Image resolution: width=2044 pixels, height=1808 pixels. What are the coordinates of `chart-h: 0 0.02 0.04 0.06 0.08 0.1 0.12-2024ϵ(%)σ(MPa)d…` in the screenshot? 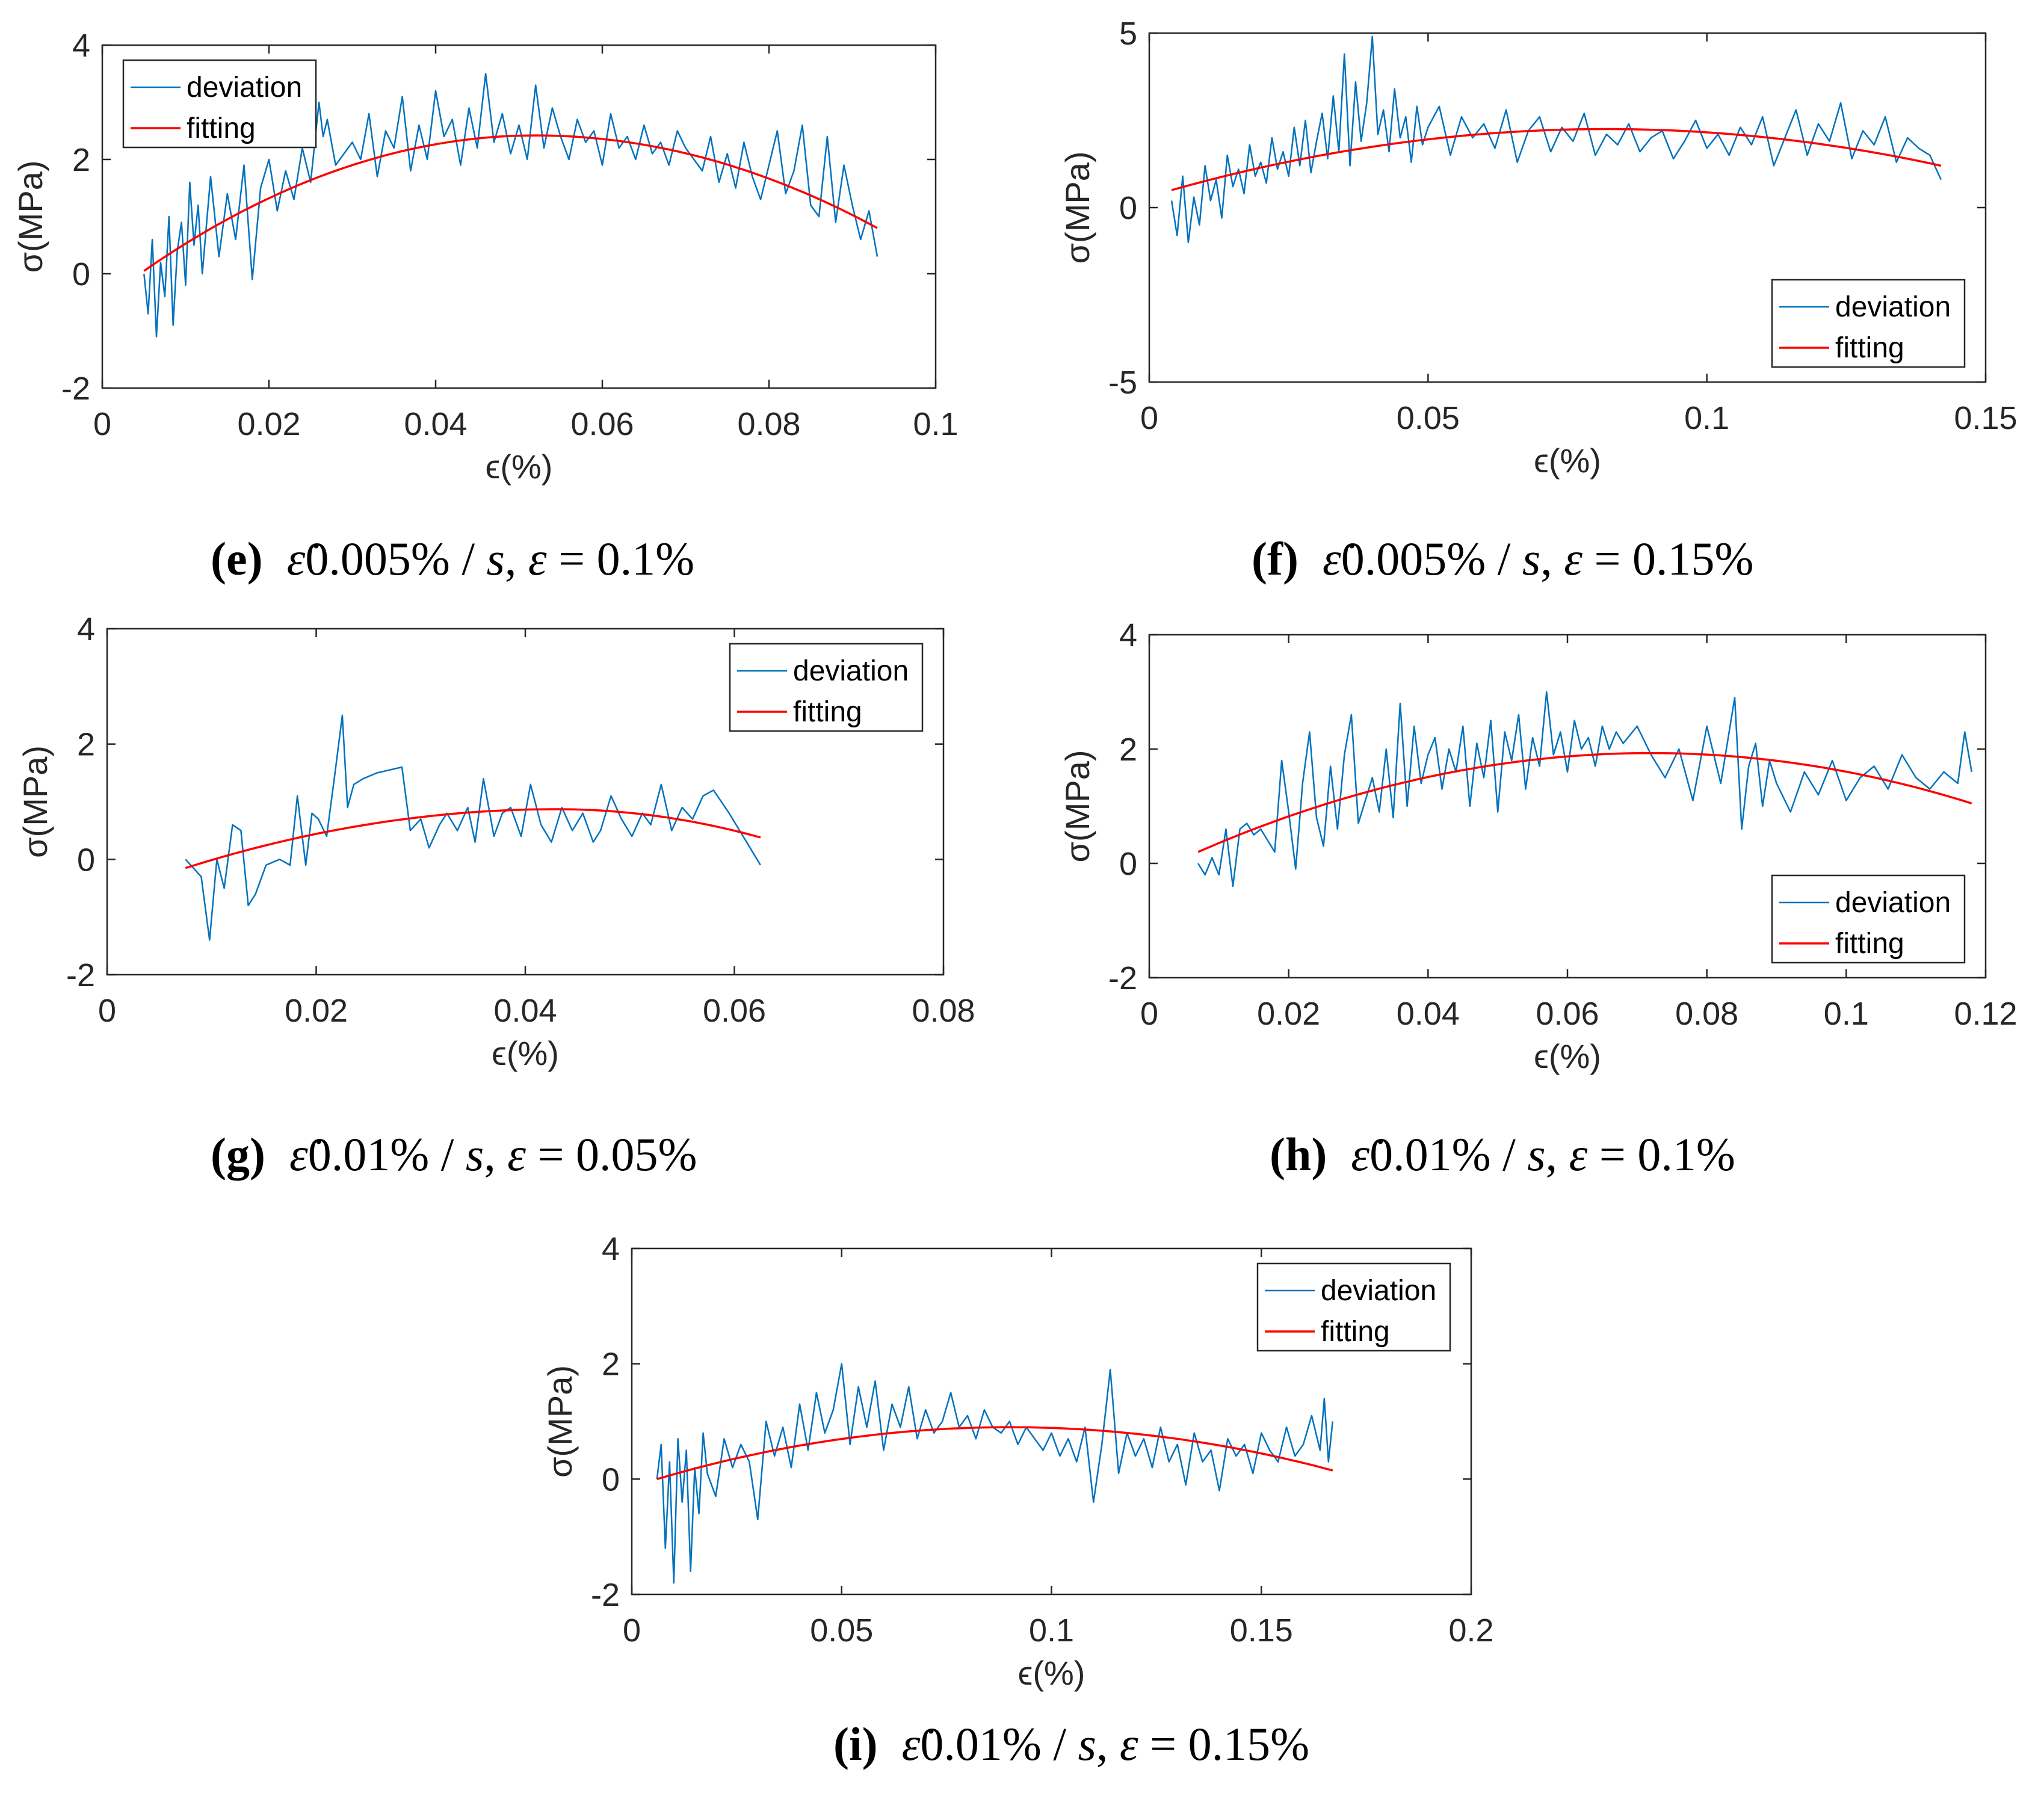 It's located at (1538, 898).